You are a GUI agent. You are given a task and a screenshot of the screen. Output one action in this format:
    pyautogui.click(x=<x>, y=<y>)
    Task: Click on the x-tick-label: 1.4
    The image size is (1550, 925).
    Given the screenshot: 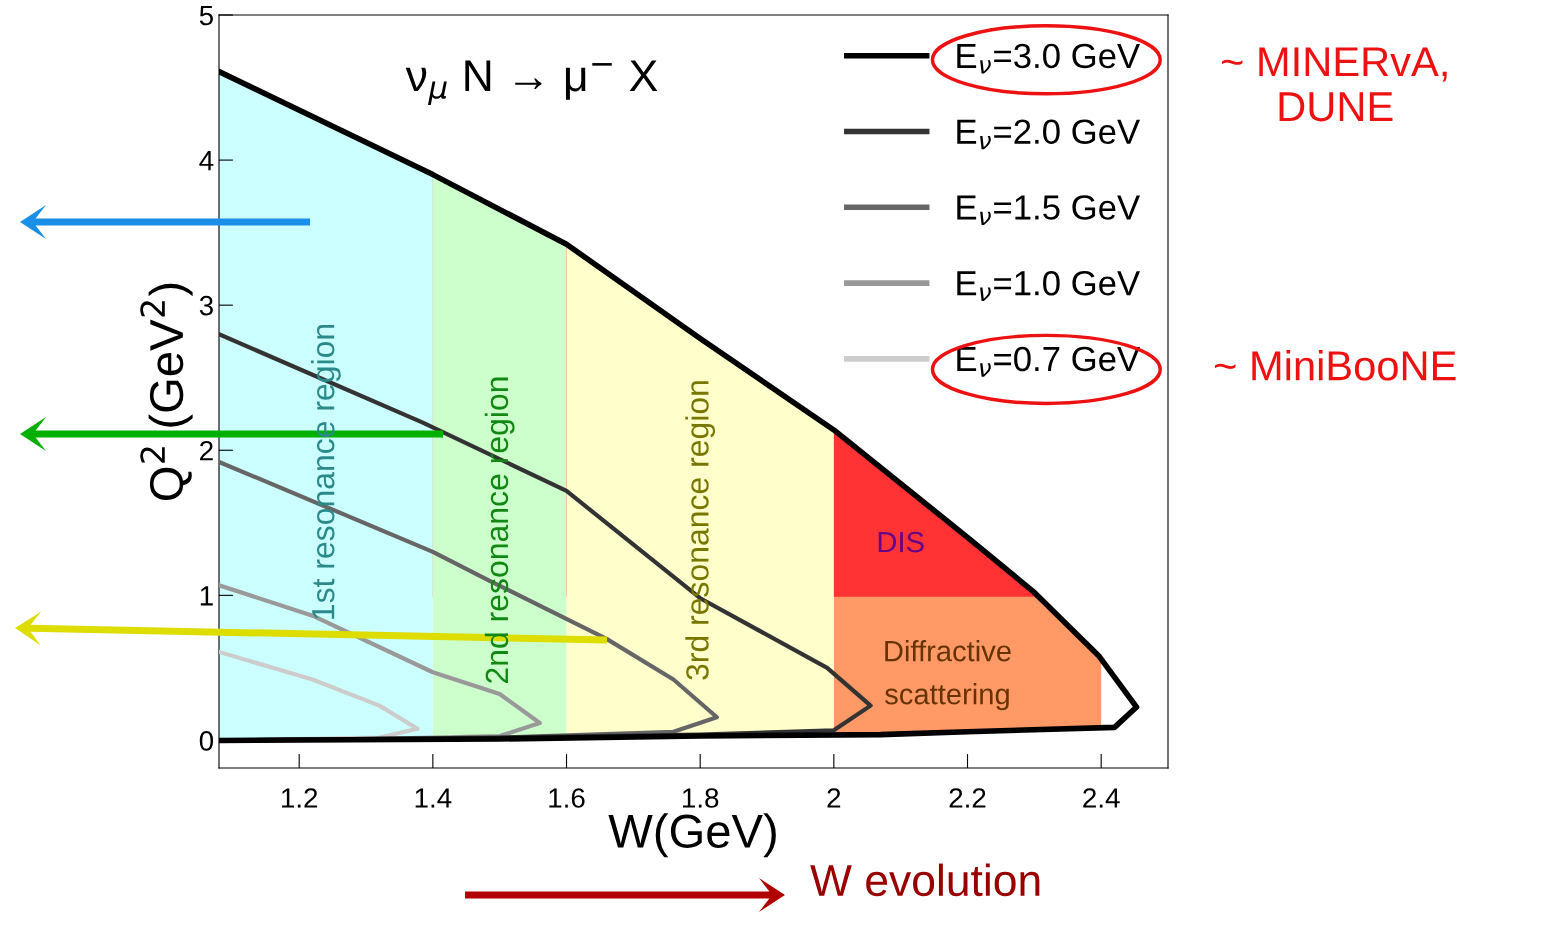 What is the action you would take?
    pyautogui.click(x=433, y=798)
    